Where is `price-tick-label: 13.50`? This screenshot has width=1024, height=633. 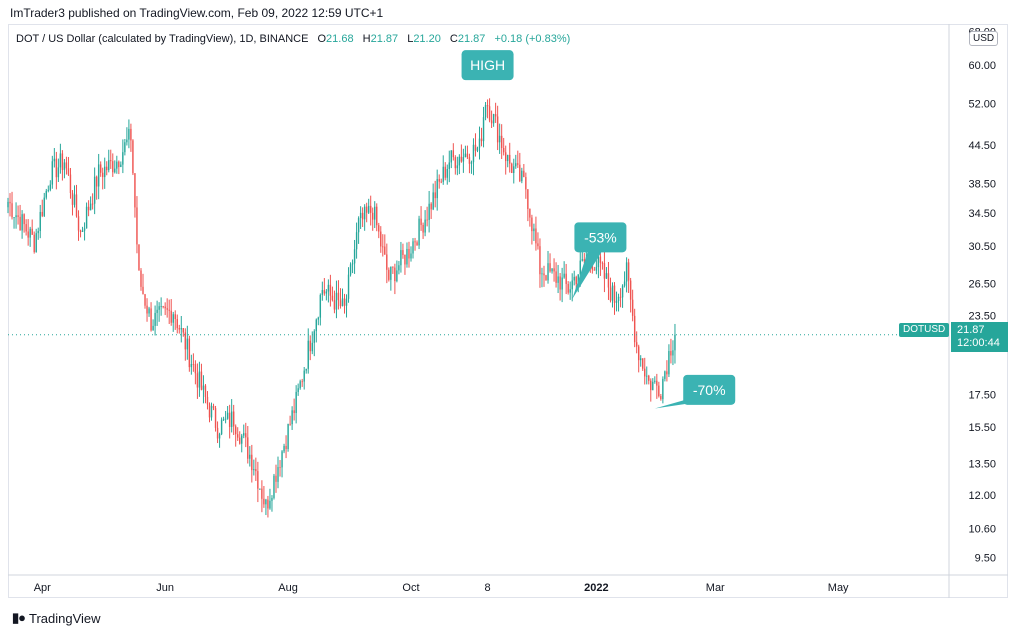 price-tick-label: 13.50 is located at coordinates (982, 465).